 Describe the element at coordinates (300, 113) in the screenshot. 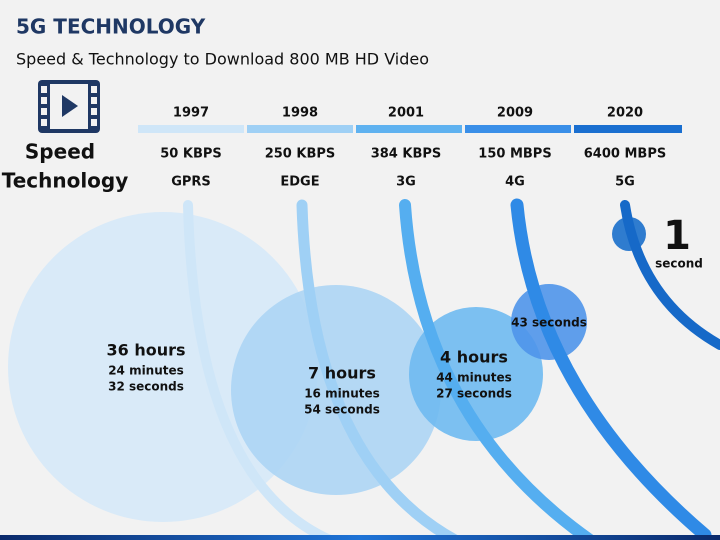

I see `year: 1998` at that location.